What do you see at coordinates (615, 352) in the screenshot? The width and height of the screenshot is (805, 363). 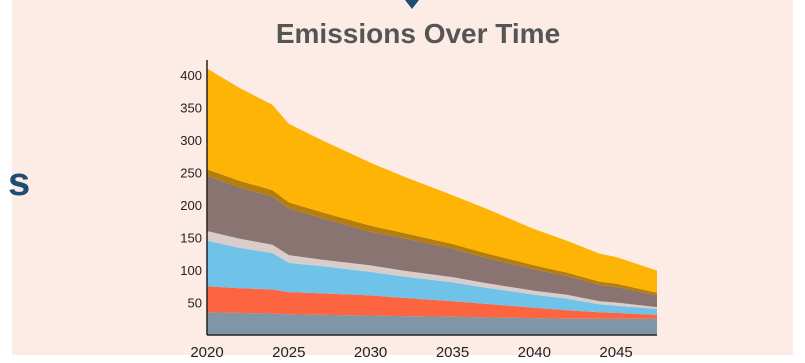 I see `x-tick-label: 2045` at bounding box center [615, 352].